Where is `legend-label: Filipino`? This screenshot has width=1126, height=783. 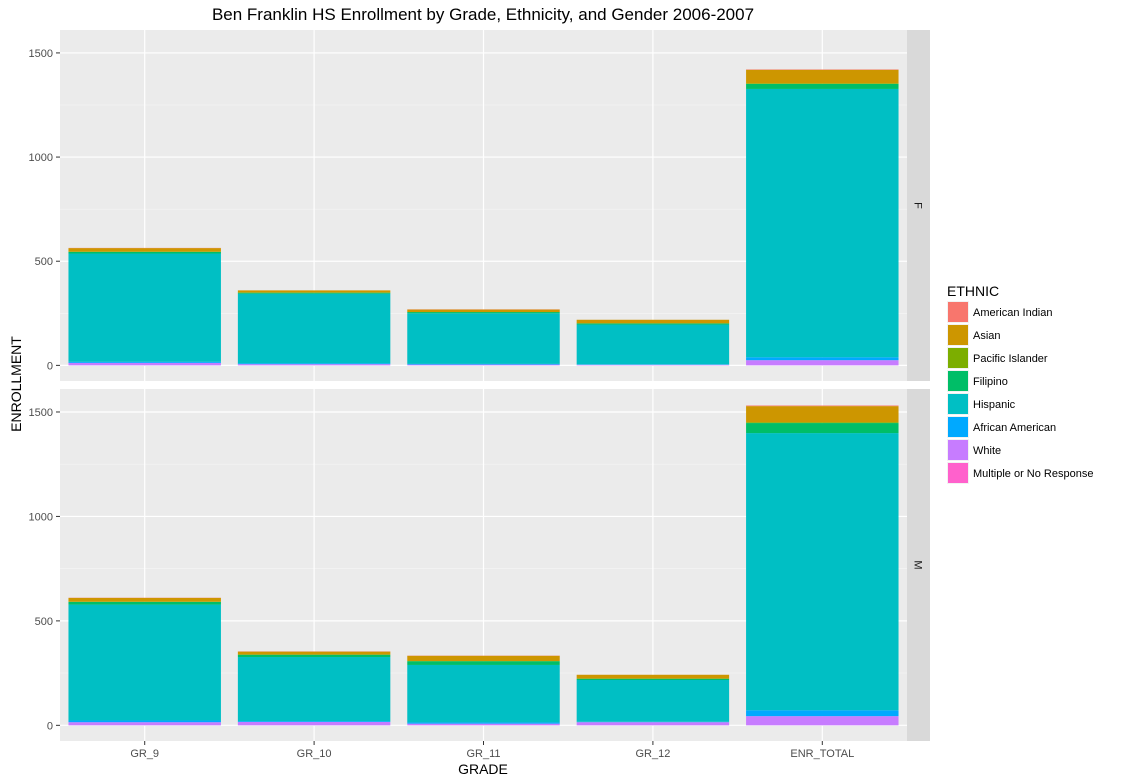 legend-label: Filipino is located at coordinates (990, 382).